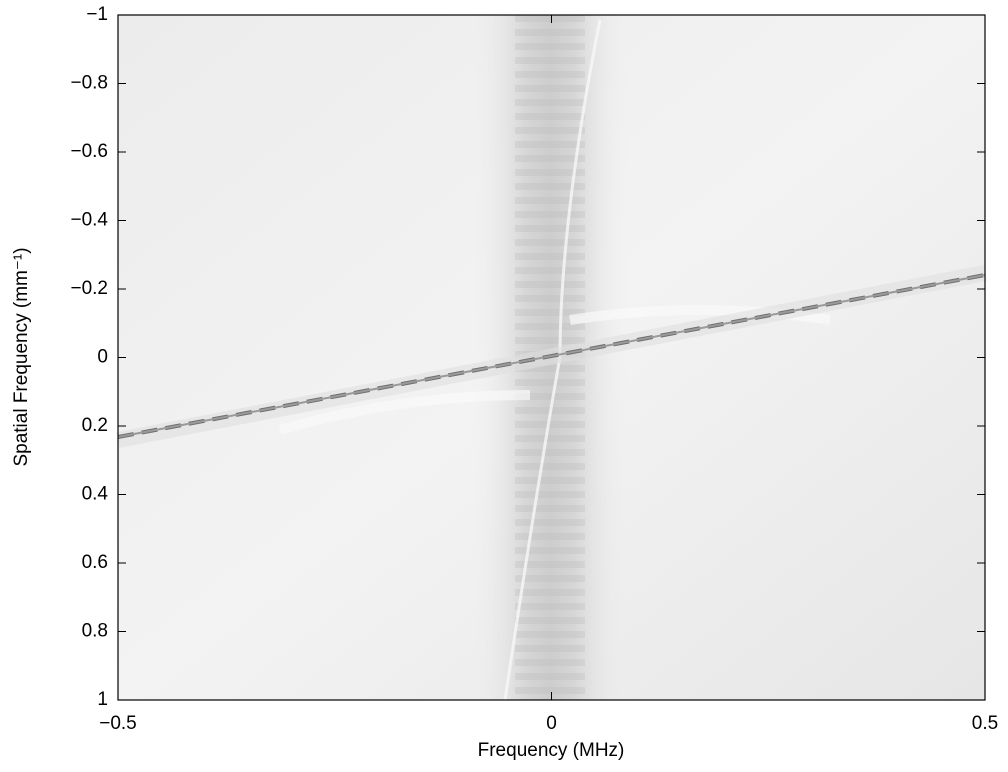 This screenshot has height=772, width=1008. What do you see at coordinates (95, 425) in the screenshot?
I see `y-tick-label: 0.2` at bounding box center [95, 425].